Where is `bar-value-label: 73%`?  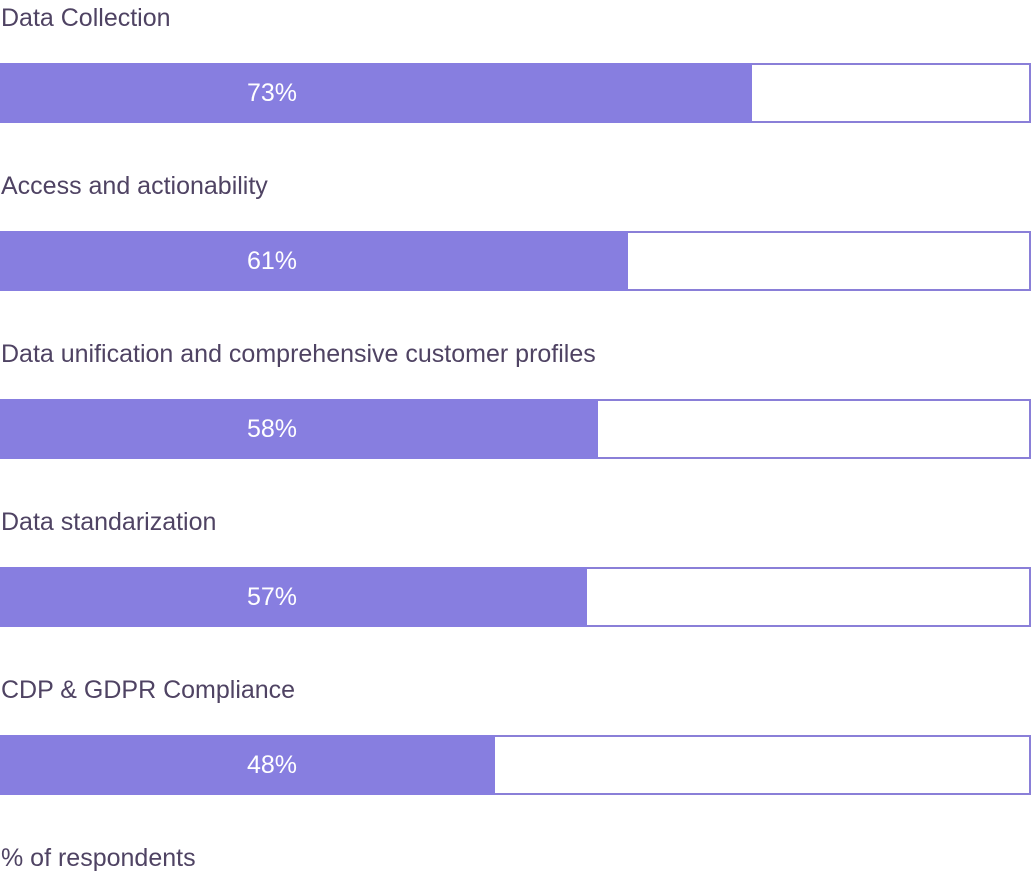
bar-value-label: 73% is located at coordinates (272, 93).